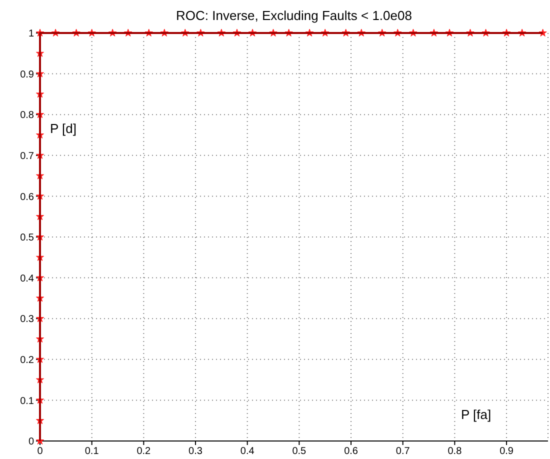 Image resolution: width=550 pixels, height=459 pixels. What do you see at coordinates (31, 34) in the screenshot?
I see `y-tick-label: 1` at bounding box center [31, 34].